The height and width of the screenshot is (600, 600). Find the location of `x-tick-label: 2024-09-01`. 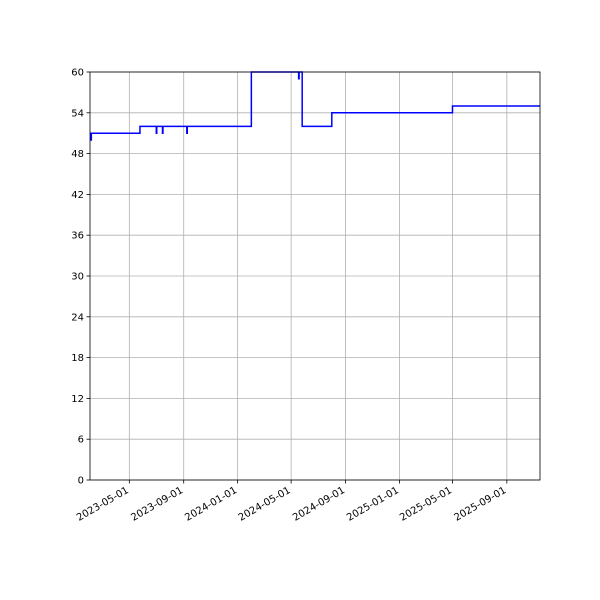

x-tick-label: 2024-09-01 is located at coordinates (319, 504).